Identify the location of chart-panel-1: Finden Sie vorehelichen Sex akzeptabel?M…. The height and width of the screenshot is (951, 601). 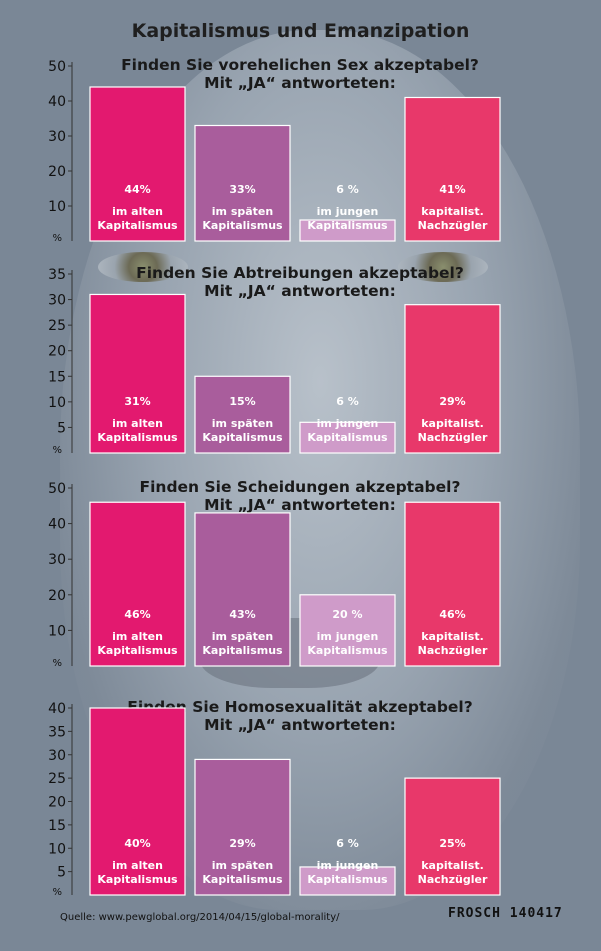
(274, 150).